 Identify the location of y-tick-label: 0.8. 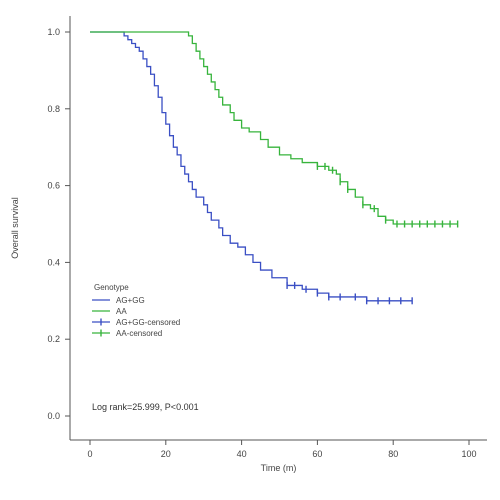
(53, 109).